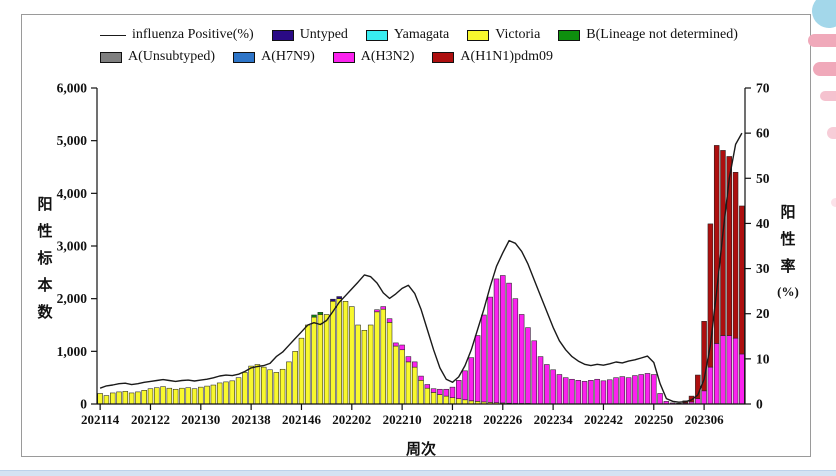 Image resolution: width=836 pixels, height=476 pixels. Describe the element at coordinates (72, 351) in the screenshot. I see `left-tick-label: 1,000` at that location.